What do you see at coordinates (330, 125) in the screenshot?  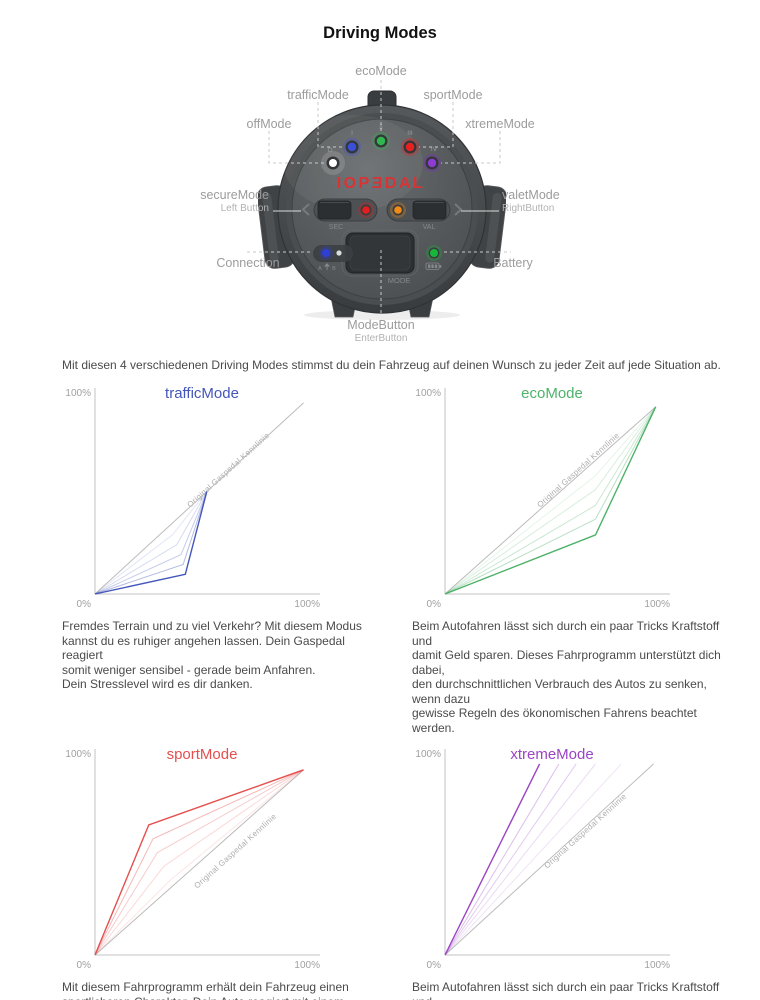 I see `line-trafficmode` at bounding box center [330, 125].